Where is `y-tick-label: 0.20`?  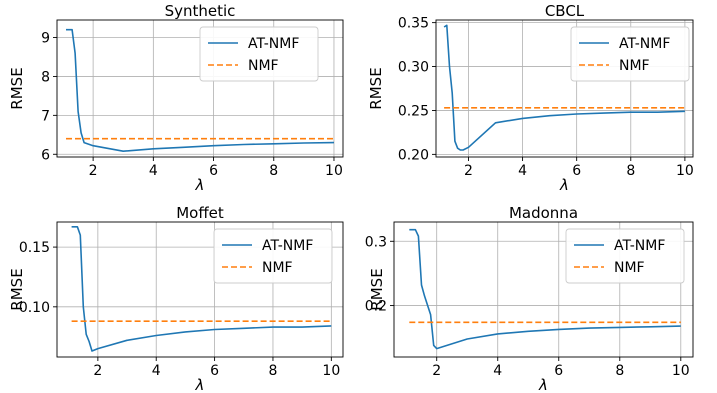 y-tick-label: 0.20 is located at coordinates (413, 155).